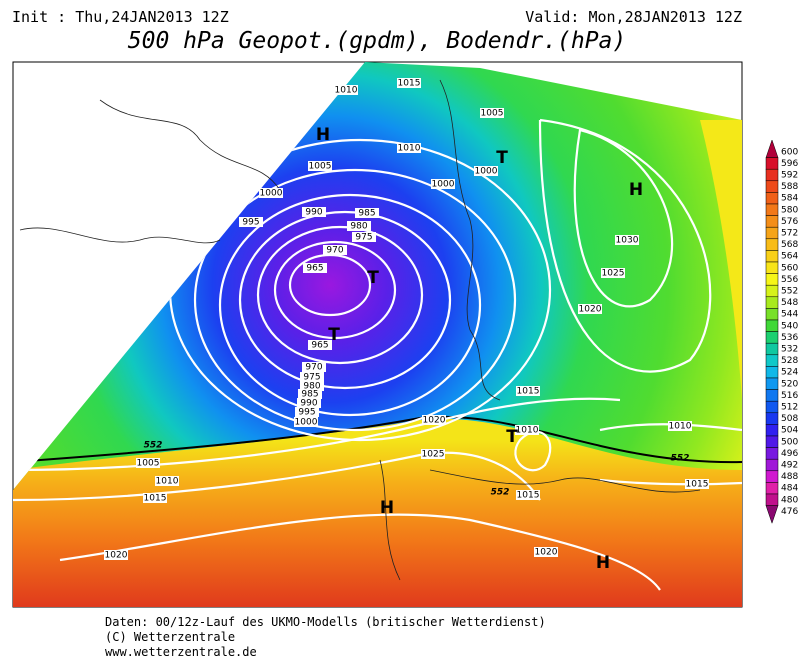  What do you see at coordinates (789, 500) in the screenshot?
I see `colorbar-label: 480` at bounding box center [789, 500].